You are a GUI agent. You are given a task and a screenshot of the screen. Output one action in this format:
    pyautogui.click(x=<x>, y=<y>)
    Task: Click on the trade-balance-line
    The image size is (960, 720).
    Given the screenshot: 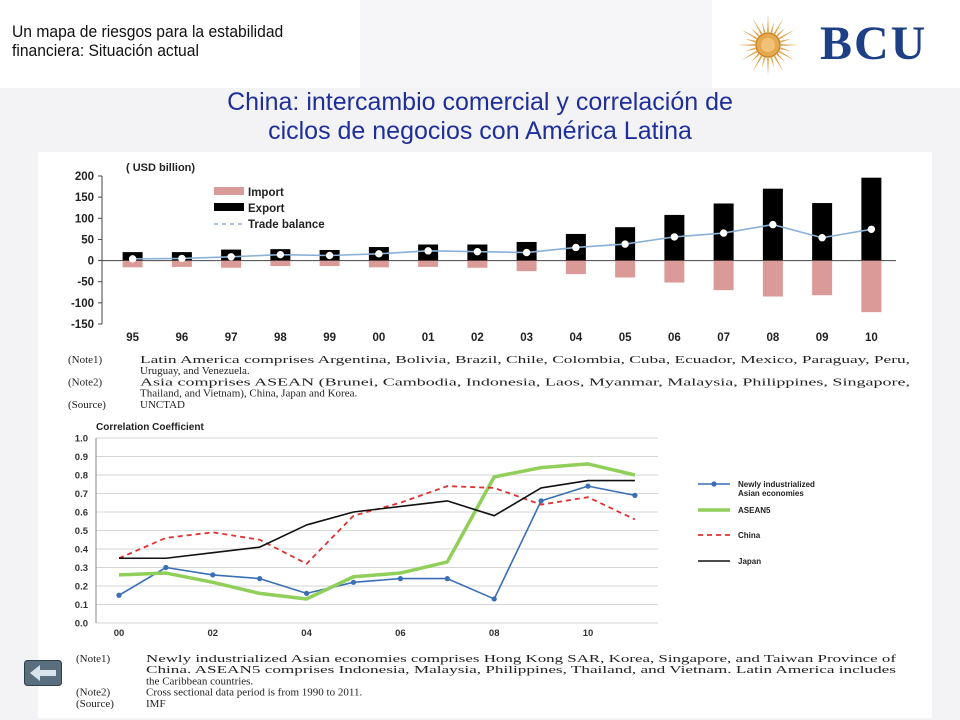 What is the action you would take?
    pyautogui.click(x=502, y=241)
    